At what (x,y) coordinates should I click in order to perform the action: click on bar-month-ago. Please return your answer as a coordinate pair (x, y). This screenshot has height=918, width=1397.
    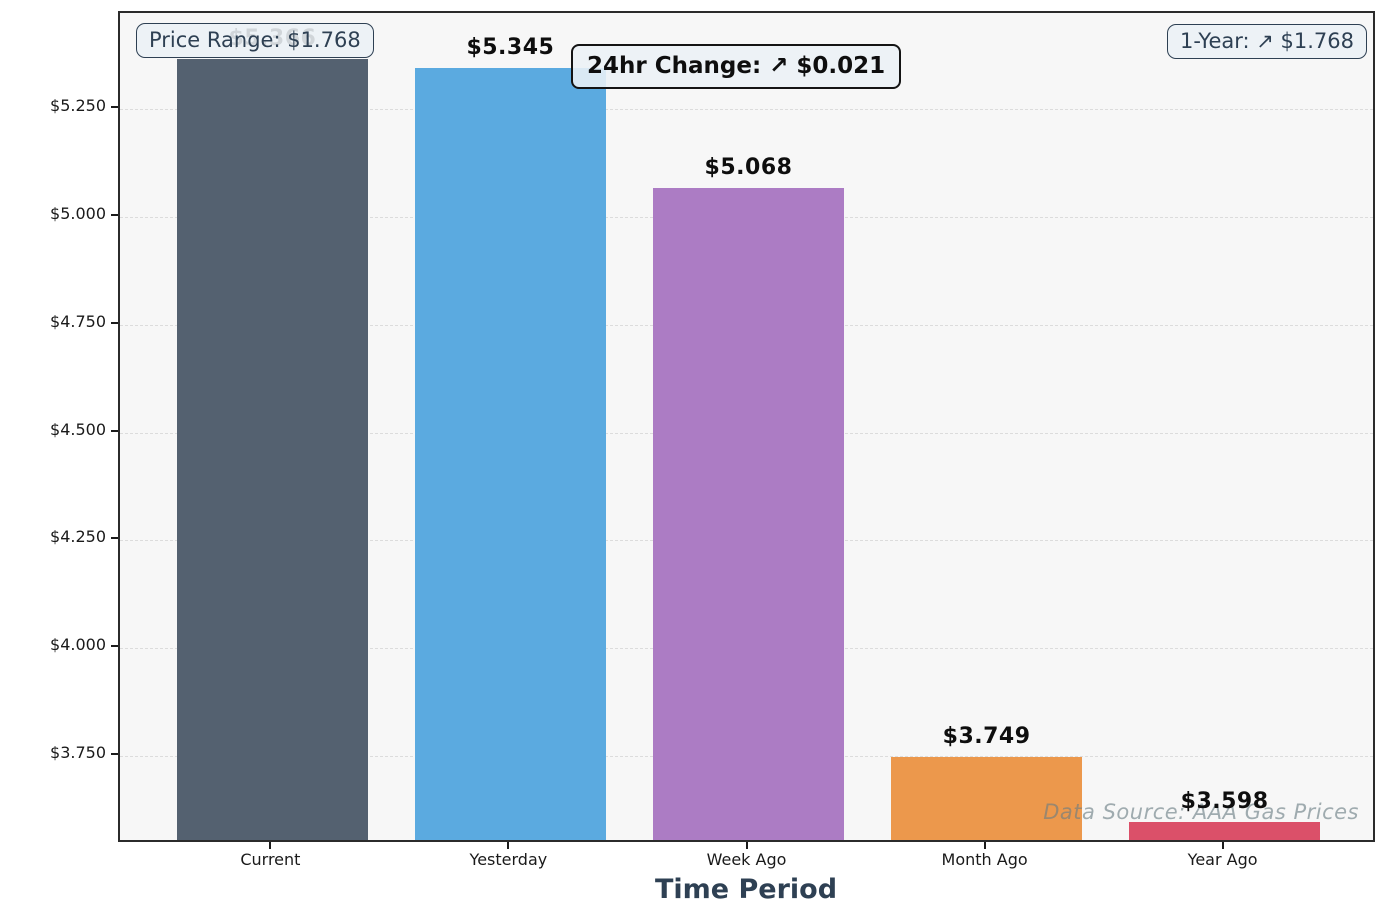
    Looking at the image, I should click on (986, 798).